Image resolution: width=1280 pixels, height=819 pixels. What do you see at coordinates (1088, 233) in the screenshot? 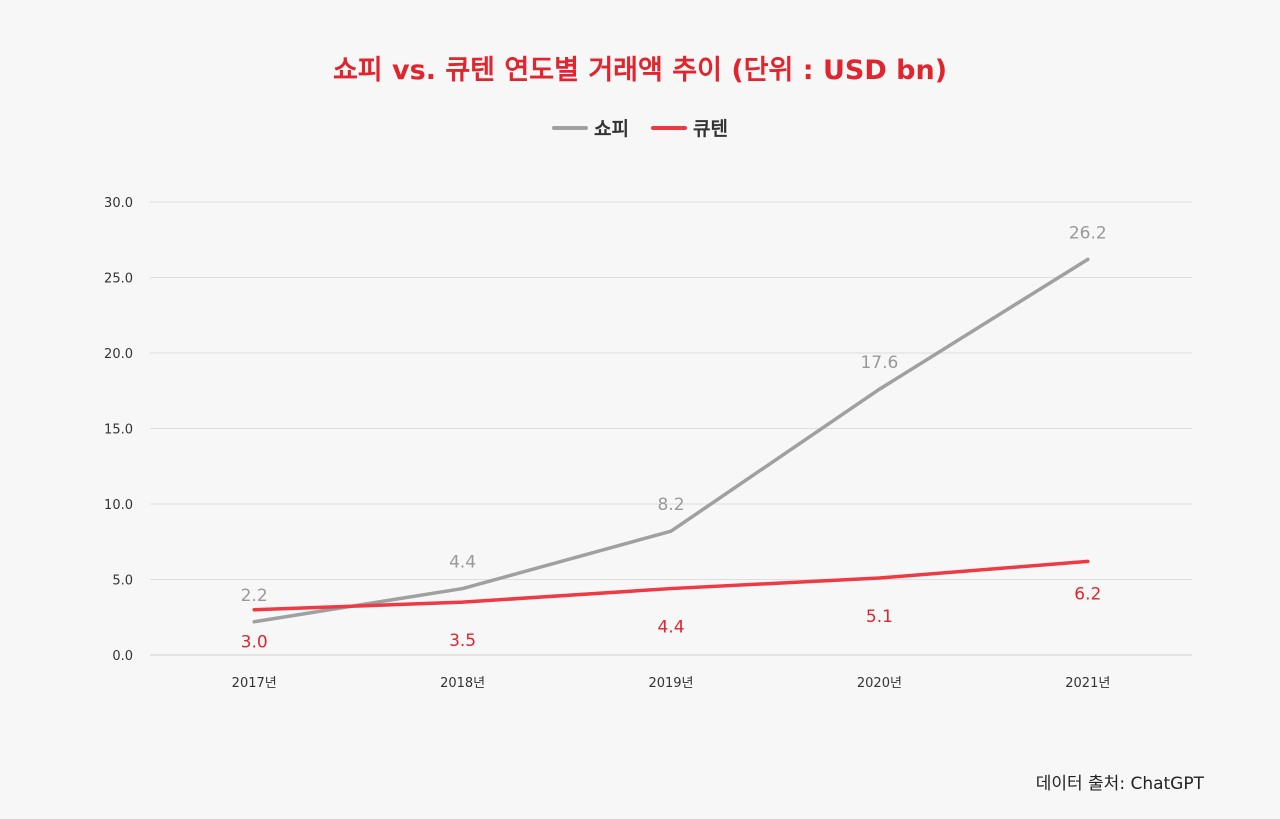
I see `data-label-shopee: 26.2` at bounding box center [1088, 233].